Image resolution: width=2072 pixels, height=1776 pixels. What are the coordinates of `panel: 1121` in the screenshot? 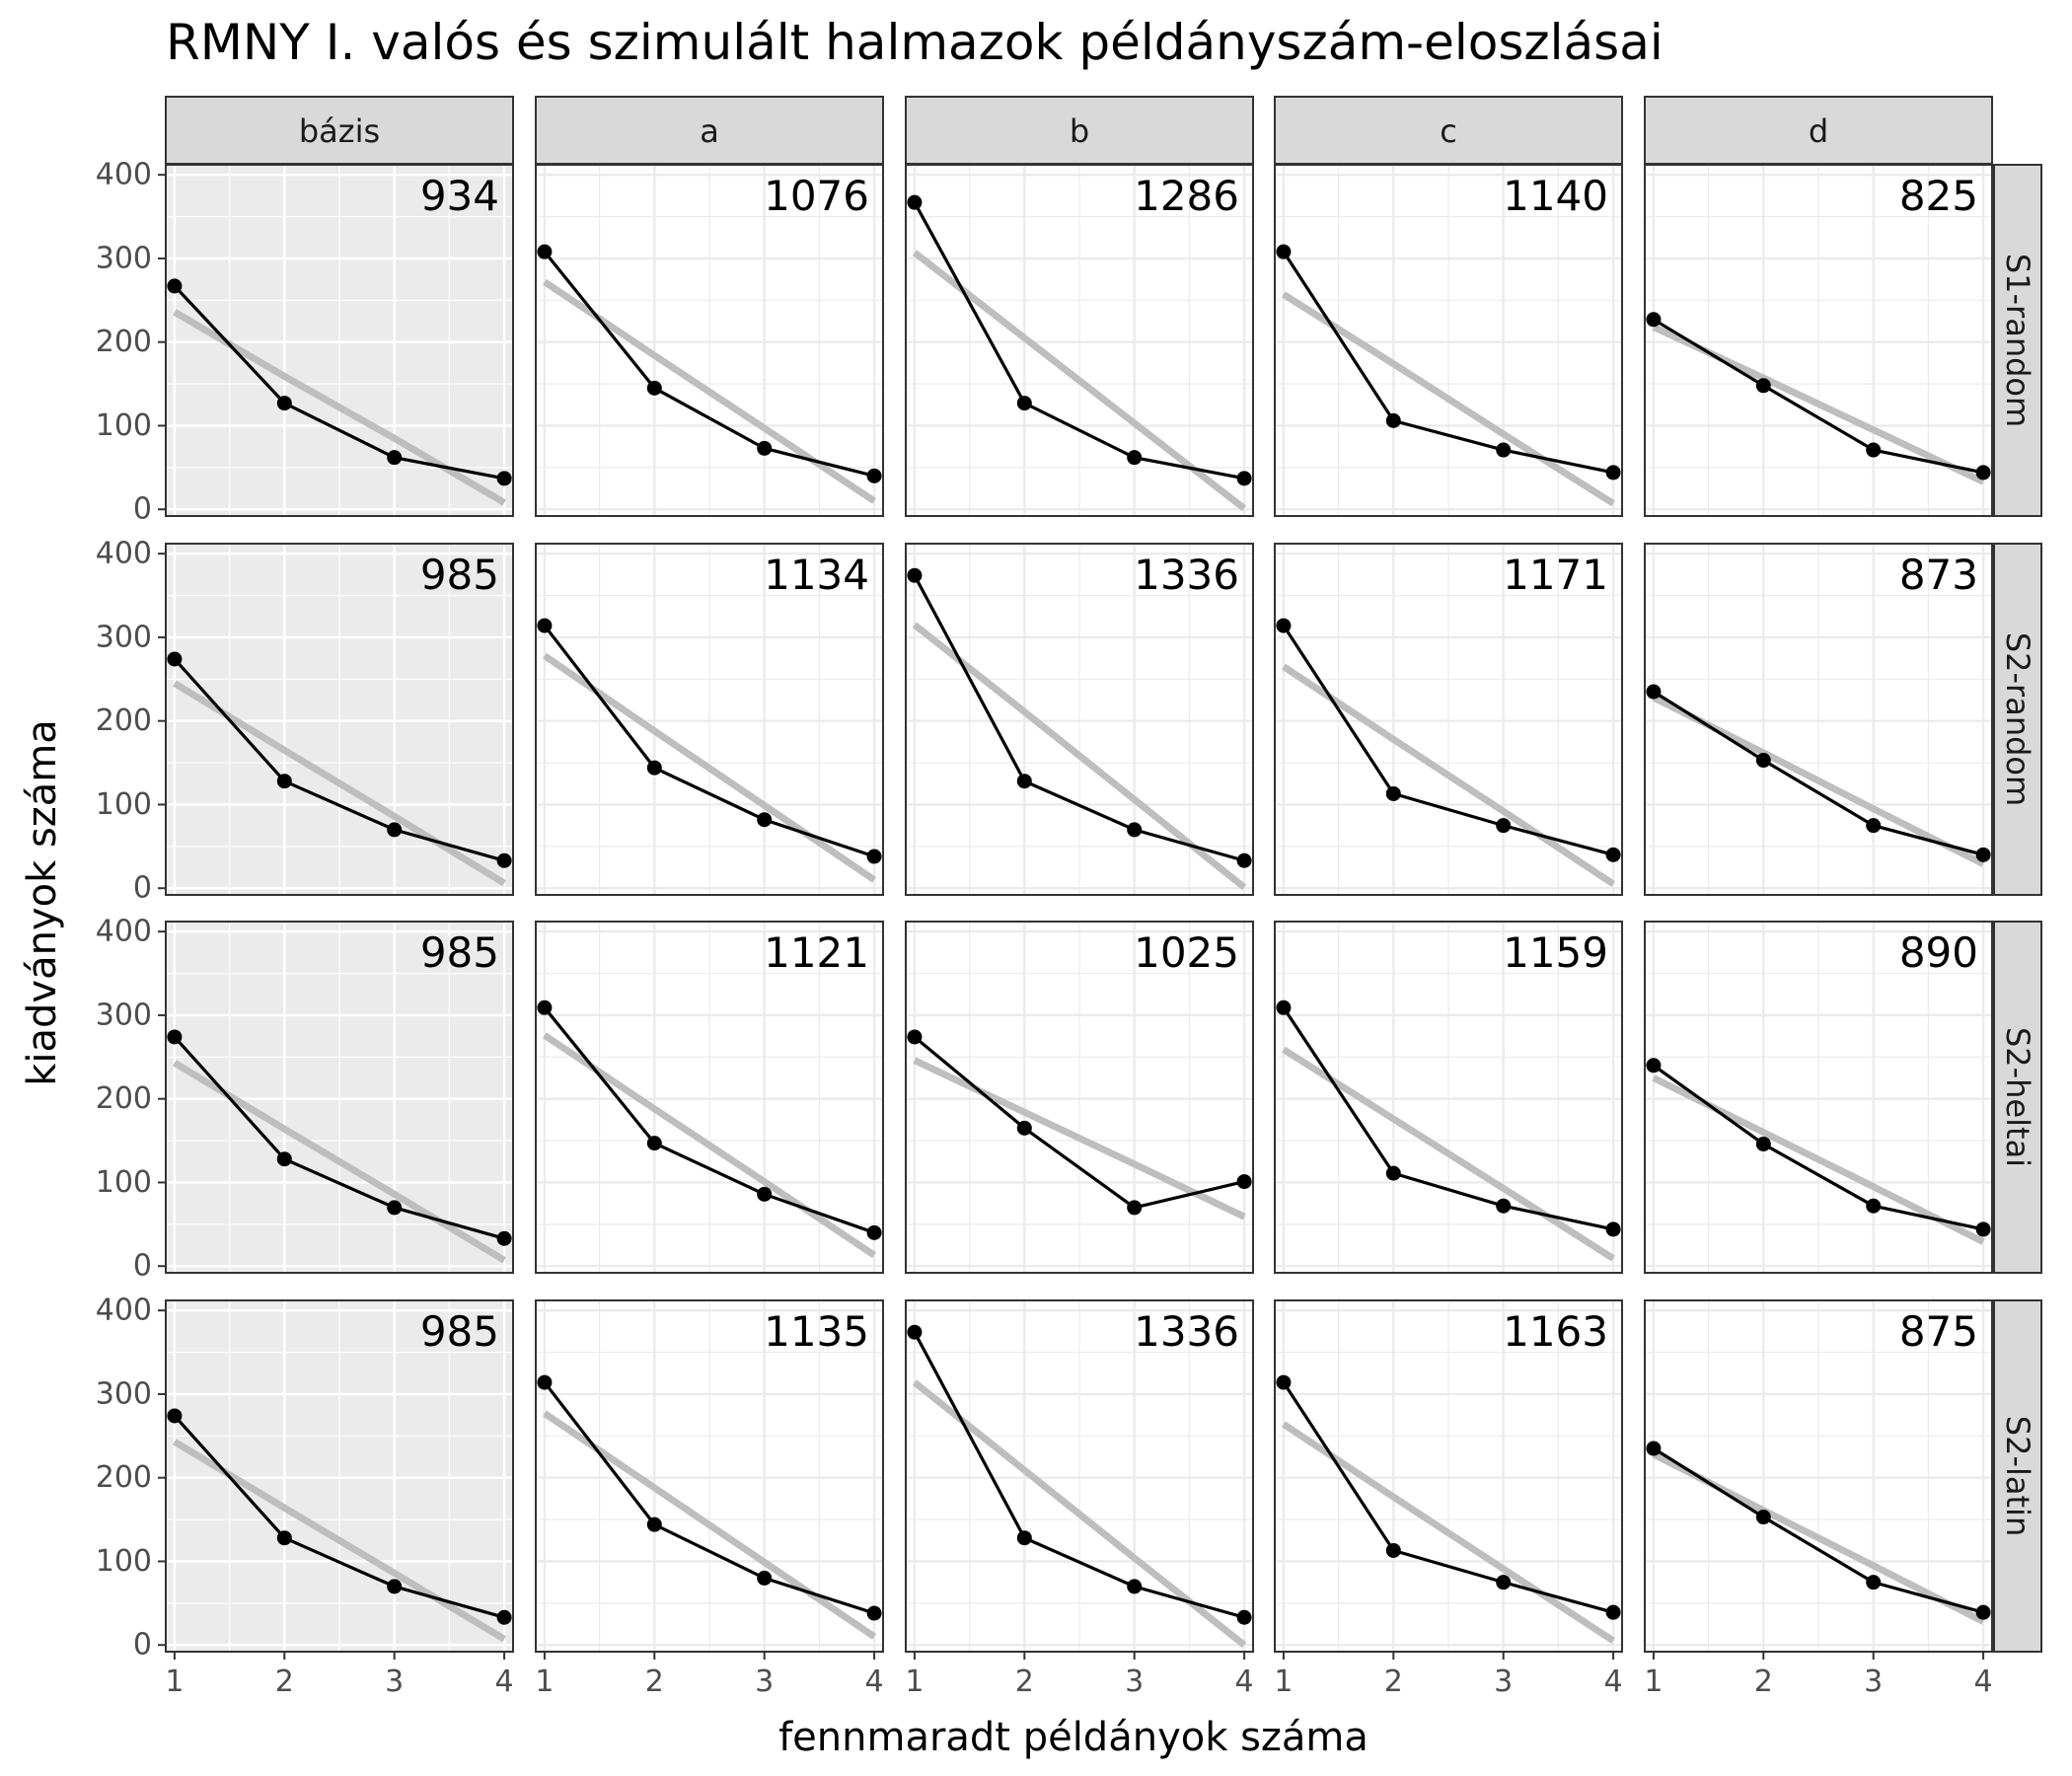 It's located at (710, 1098).